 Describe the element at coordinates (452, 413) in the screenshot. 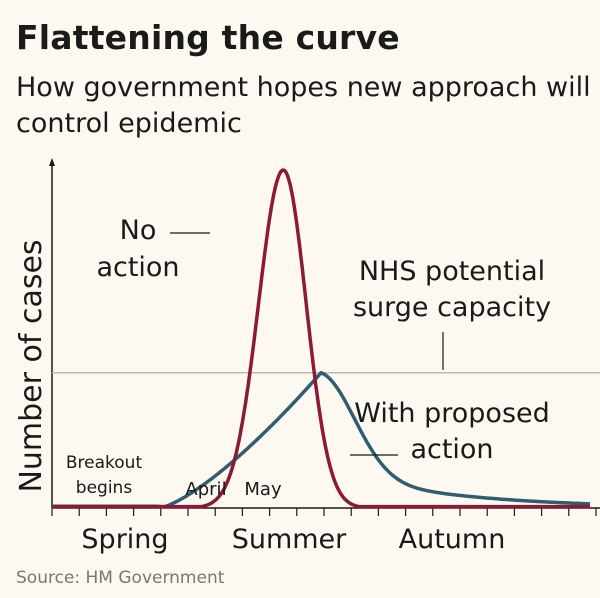

I see `series-label-proposed-line-1: With proposed` at that location.